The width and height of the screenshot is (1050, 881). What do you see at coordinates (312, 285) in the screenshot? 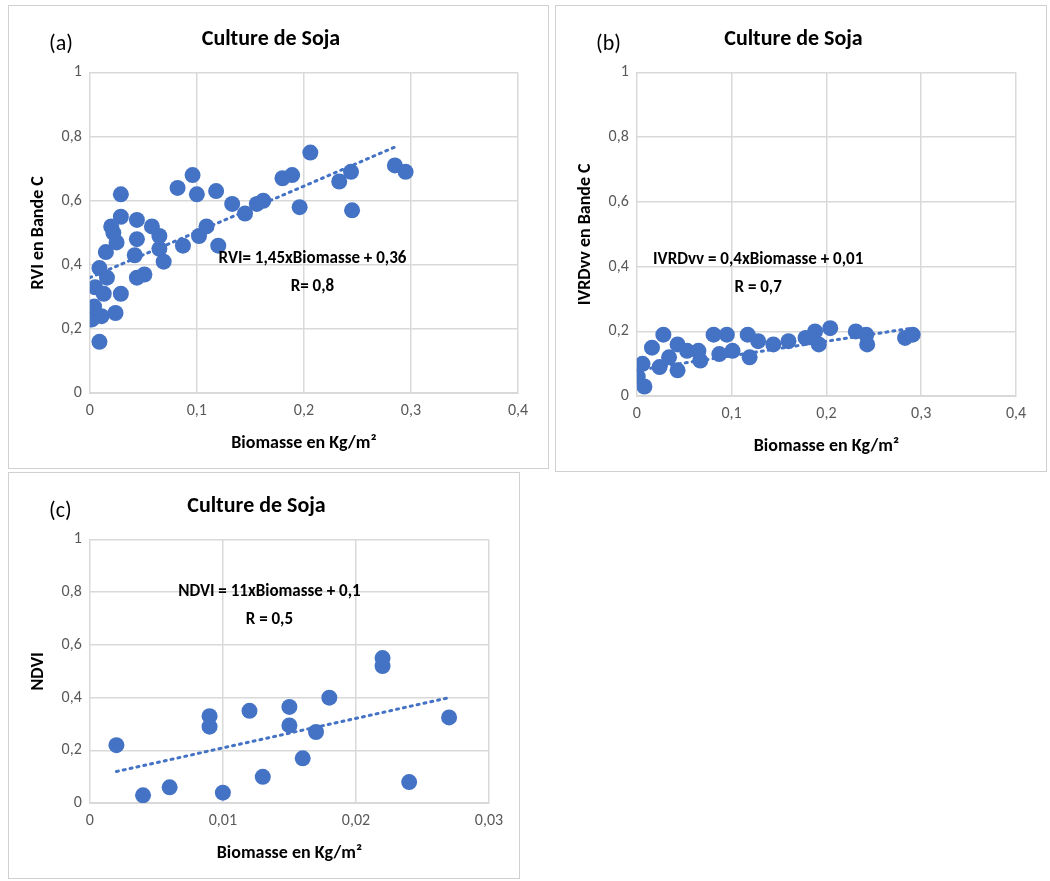
I see `annotation: R= 0,8` at bounding box center [312, 285].